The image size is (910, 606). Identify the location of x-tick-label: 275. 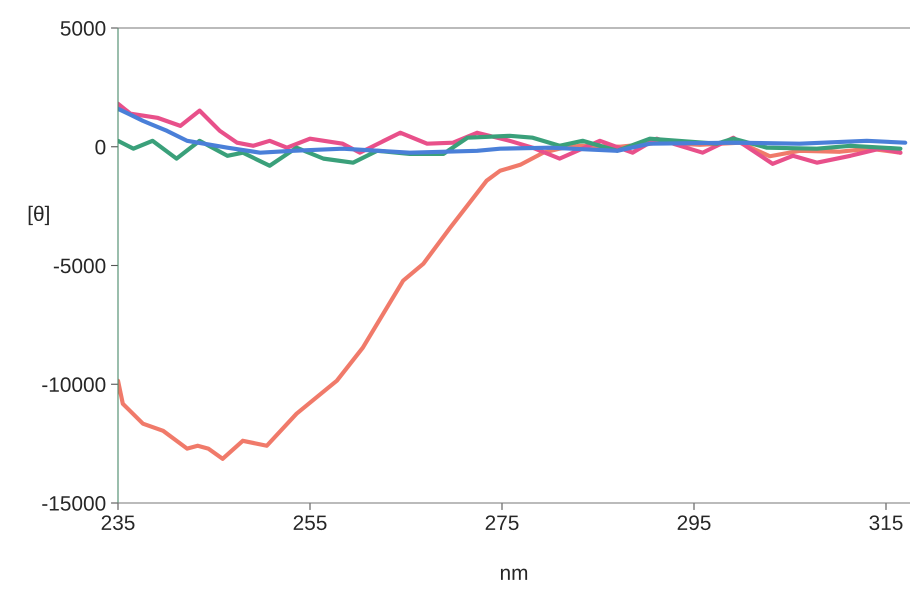
(502, 522).